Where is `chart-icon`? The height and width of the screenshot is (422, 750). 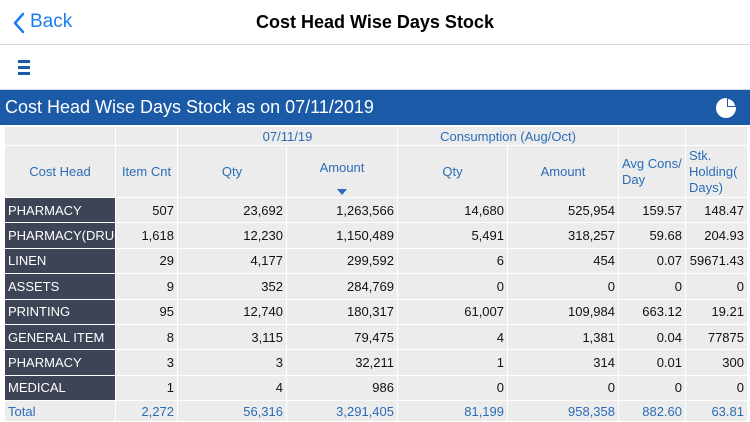 chart-icon is located at coordinates (726, 108).